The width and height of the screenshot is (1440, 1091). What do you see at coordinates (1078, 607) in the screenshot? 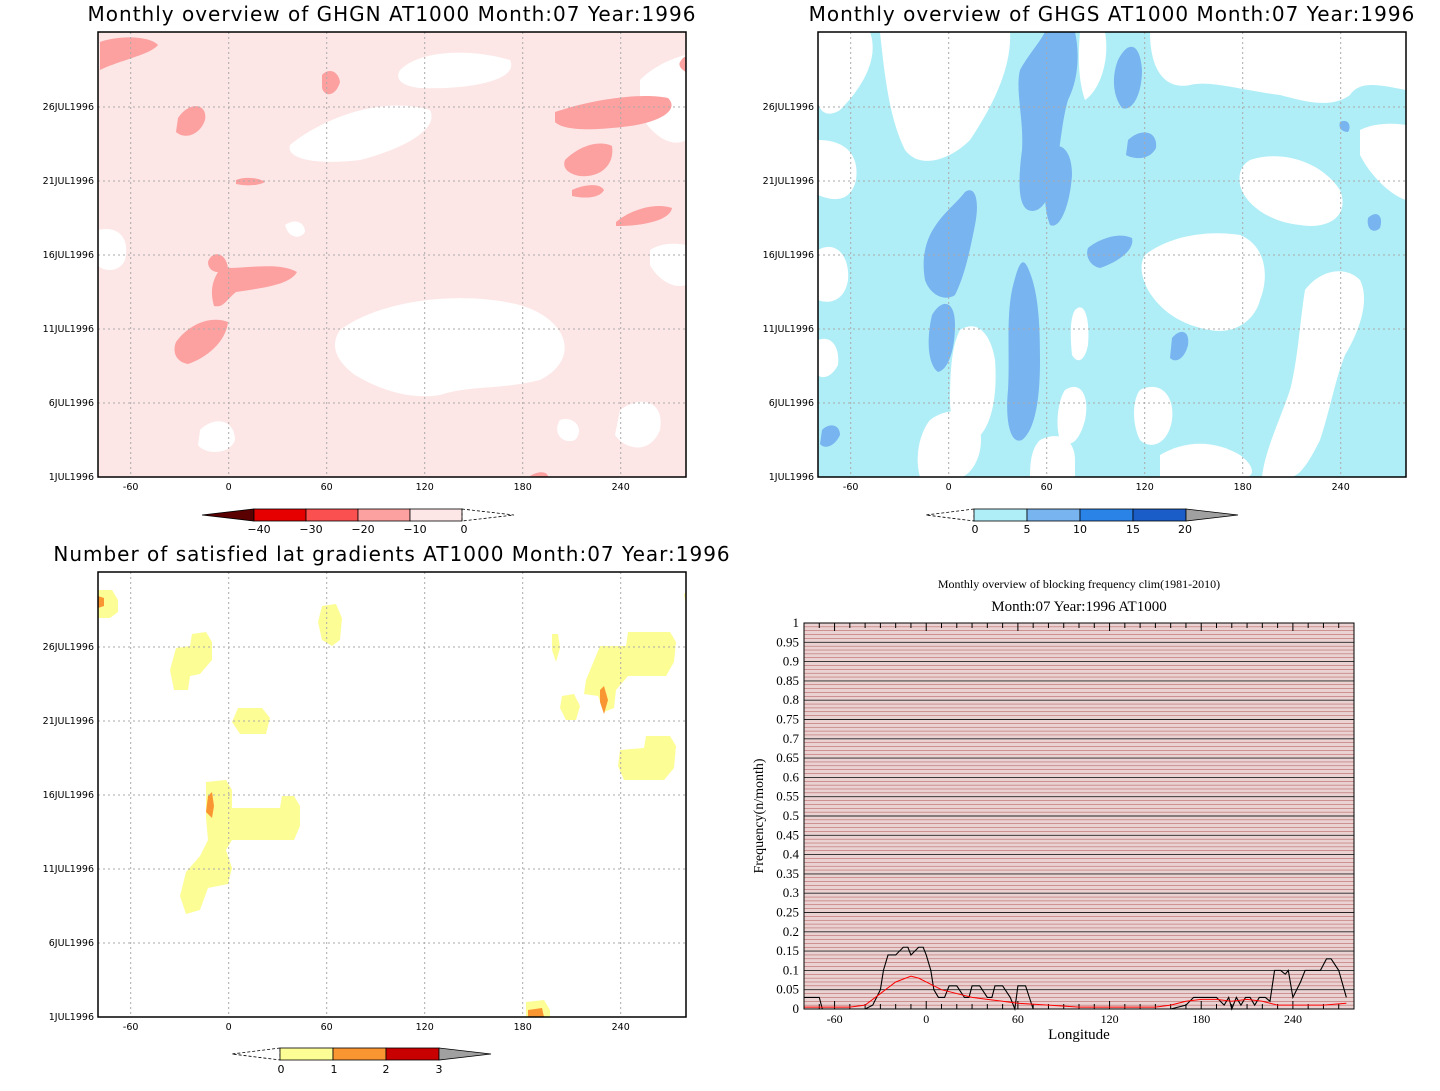
I see `frequency-subtitle: Month:07 Year:1996 AT1000` at bounding box center [1078, 607].